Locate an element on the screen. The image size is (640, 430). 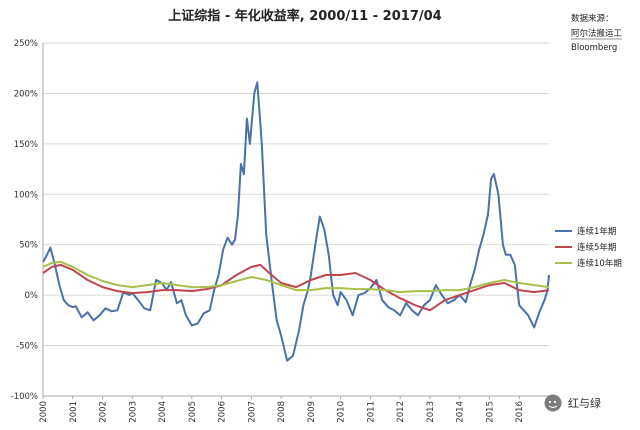
legend-label: 连续1年期 is located at coordinates (596, 231).